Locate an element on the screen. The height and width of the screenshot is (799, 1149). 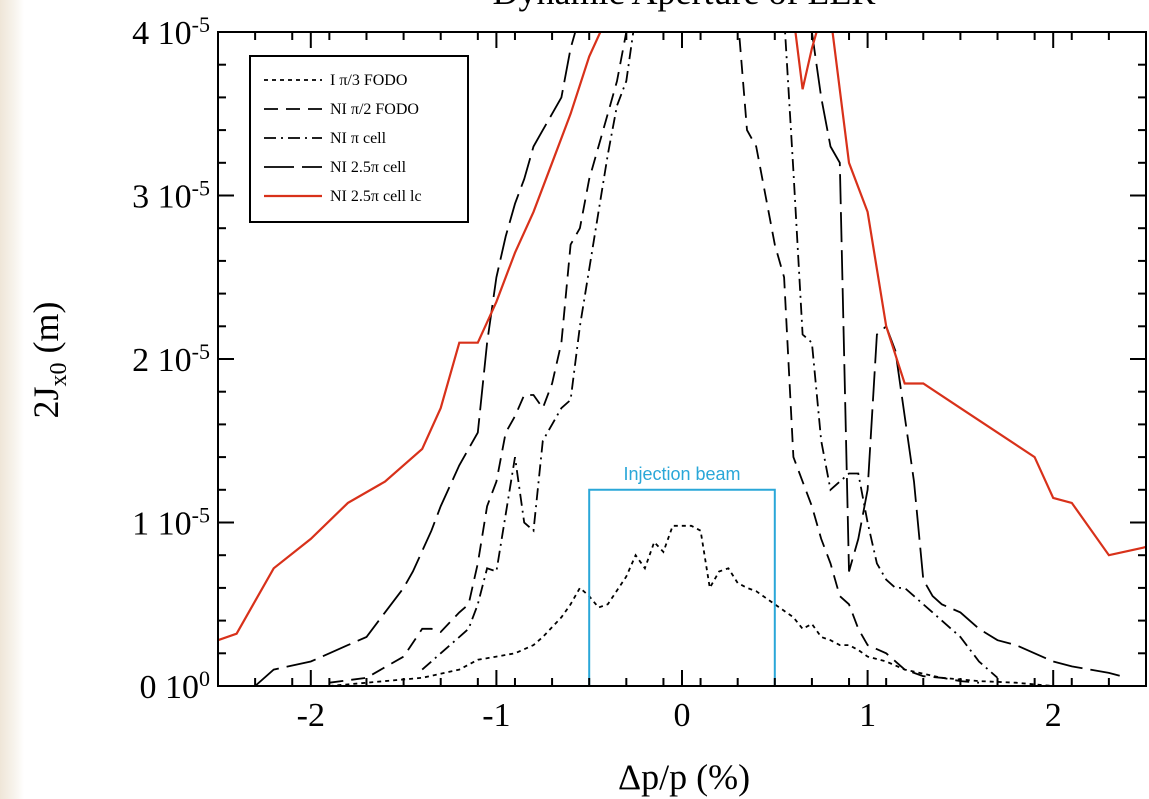
legend-box is located at coordinates (359, 139).